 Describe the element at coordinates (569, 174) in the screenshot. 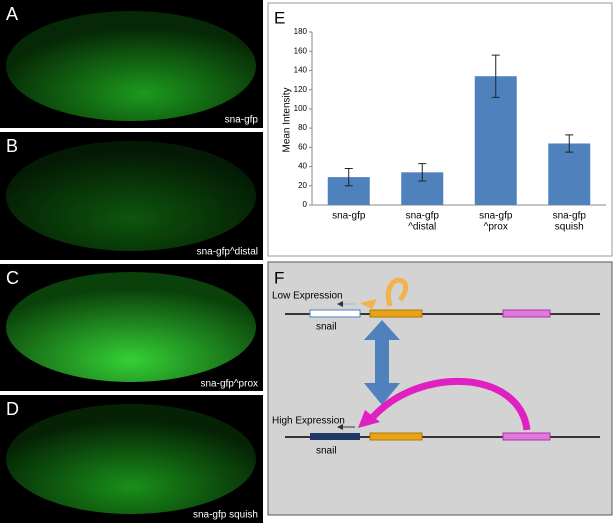

I see `bar` at that location.